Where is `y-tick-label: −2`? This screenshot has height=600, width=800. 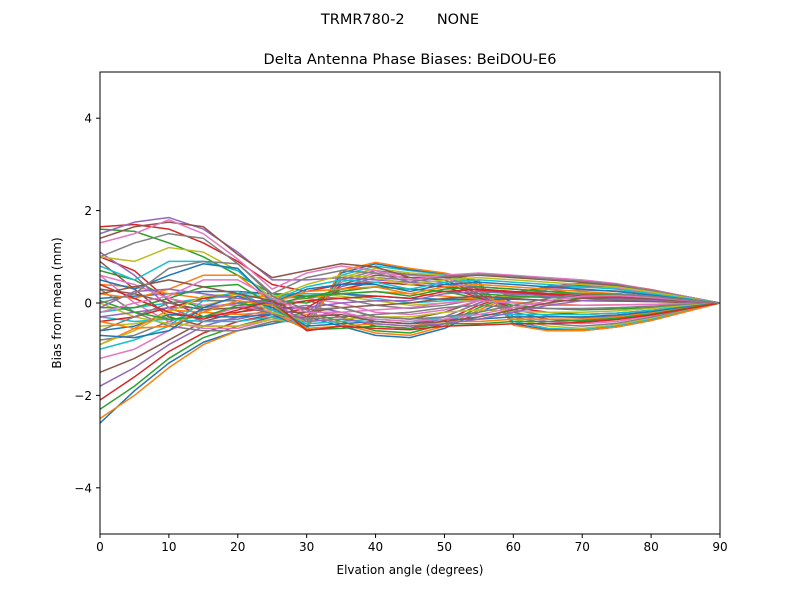
y-tick-label: −2 is located at coordinates (83, 396).